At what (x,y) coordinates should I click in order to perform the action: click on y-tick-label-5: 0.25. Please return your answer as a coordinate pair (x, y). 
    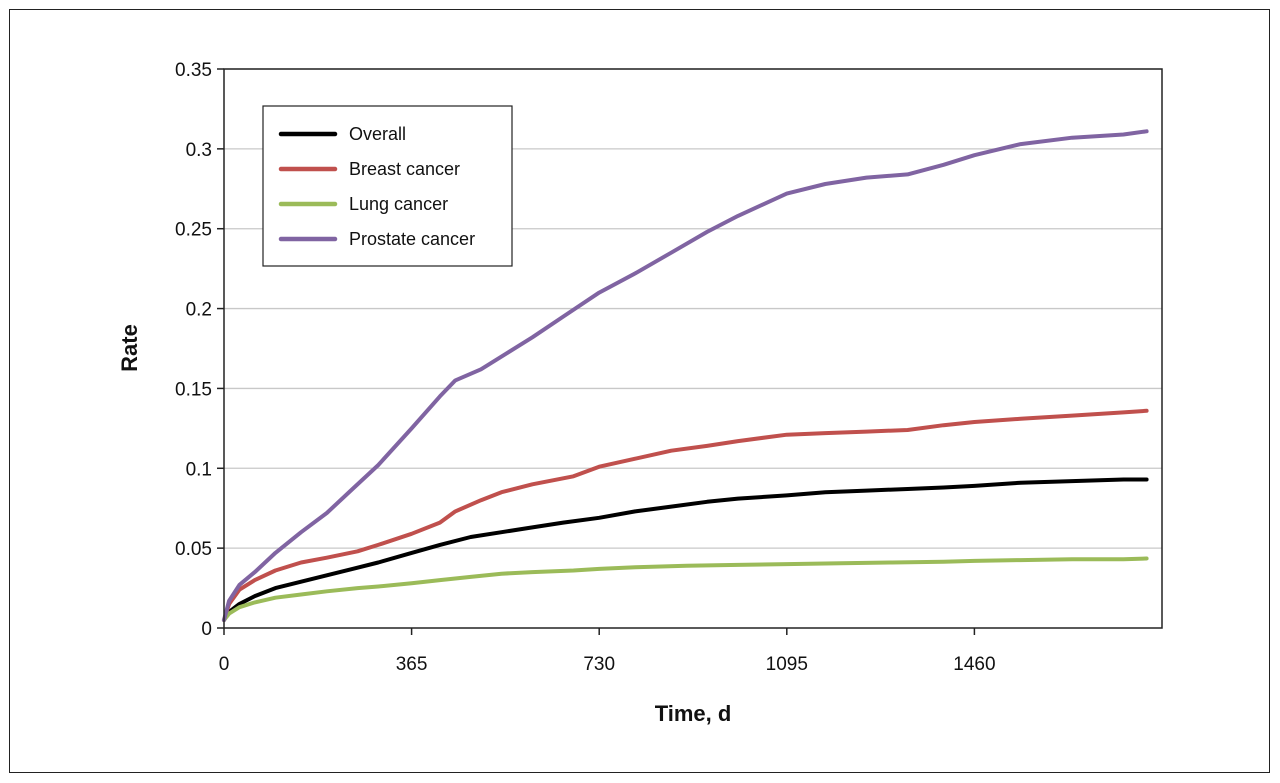
    Looking at the image, I should click on (193, 230).